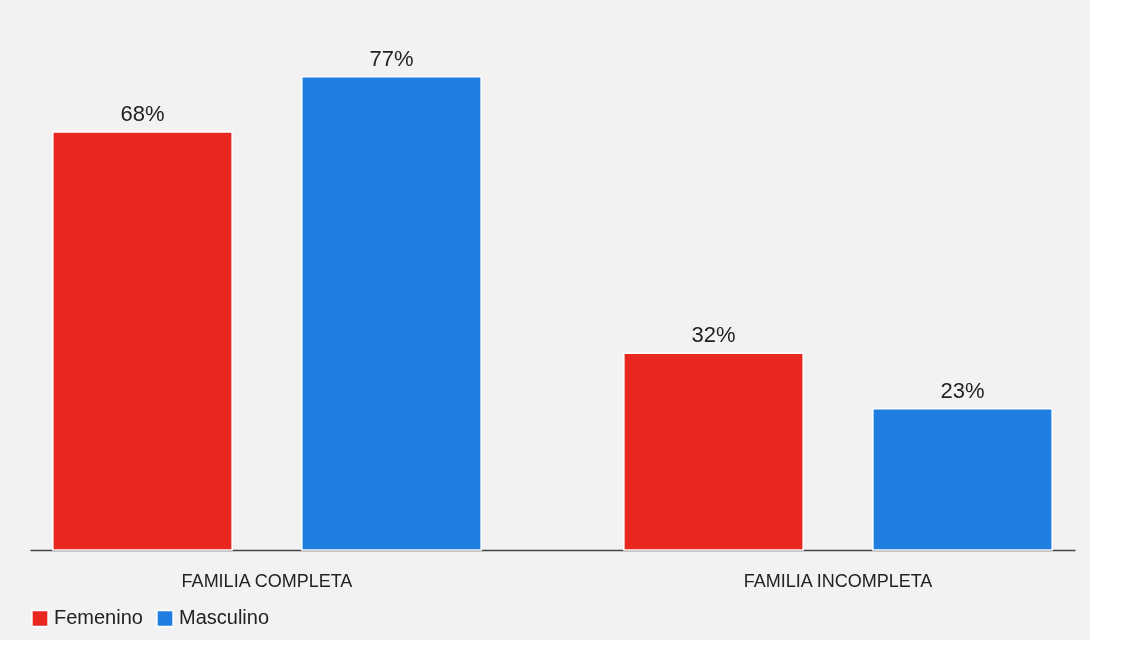  I want to click on legend-label: Femenino, so click(98, 617).